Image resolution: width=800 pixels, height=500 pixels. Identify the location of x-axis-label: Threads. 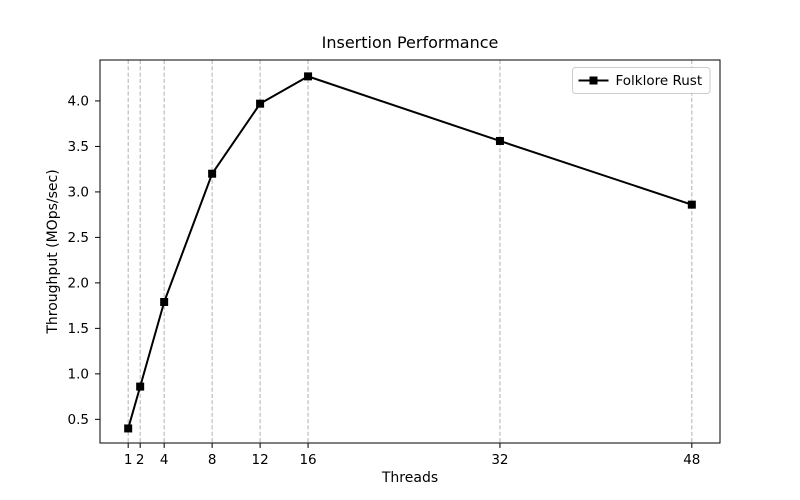
(409, 478).